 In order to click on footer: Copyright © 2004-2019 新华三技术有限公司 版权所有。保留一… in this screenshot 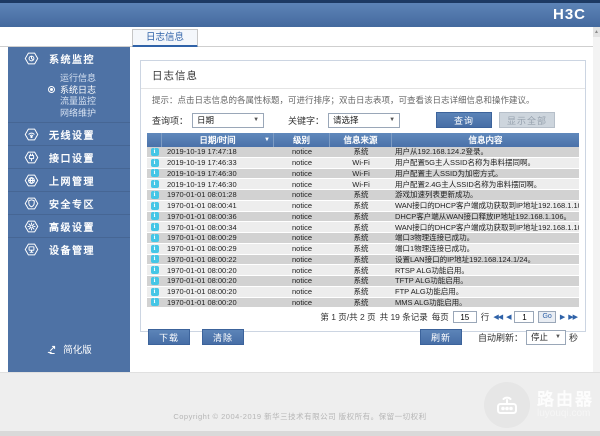, I will do `click(300, 404)`.